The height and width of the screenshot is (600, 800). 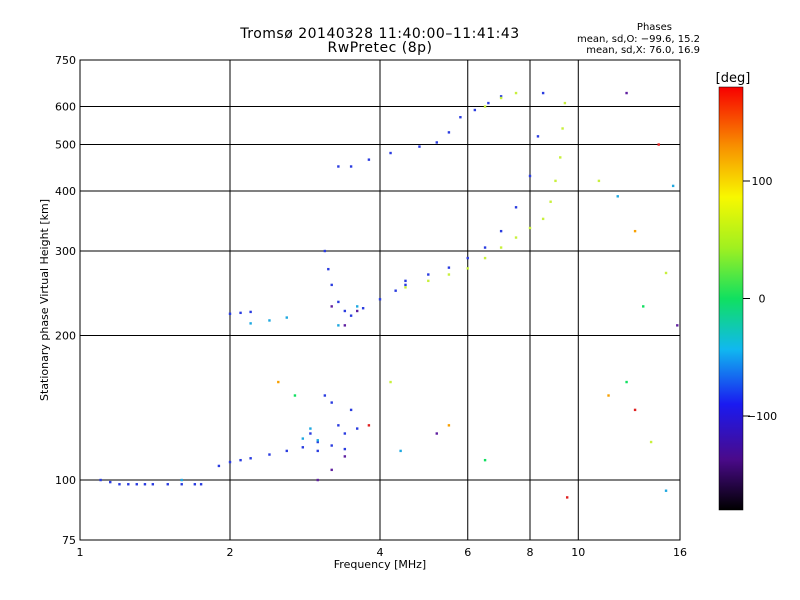 I want to click on y-tick-label: 200, so click(x=65, y=336).